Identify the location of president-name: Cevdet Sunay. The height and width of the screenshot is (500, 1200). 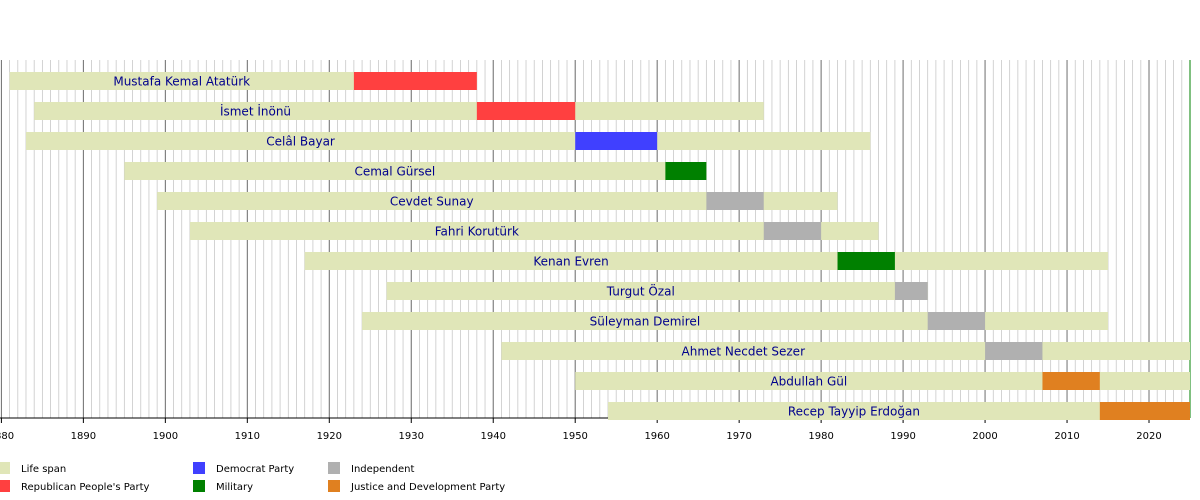
(432, 202).